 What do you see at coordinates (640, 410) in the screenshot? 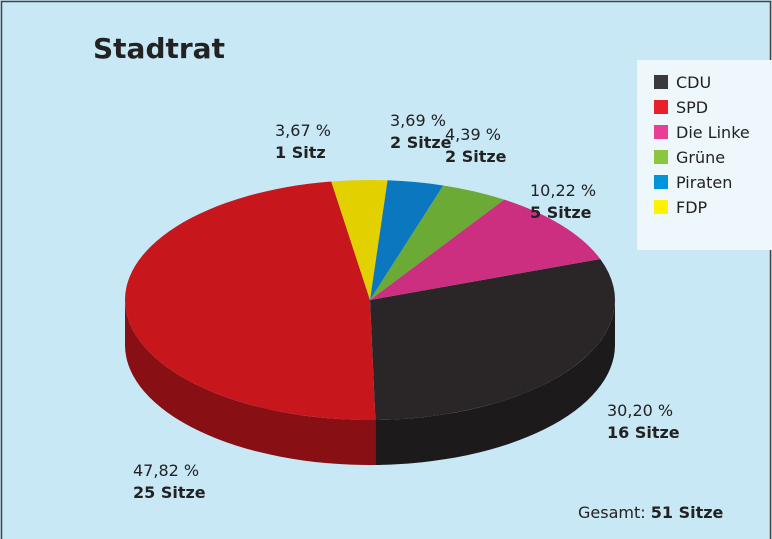
I see `value-label: 30,20 %` at bounding box center [640, 410].